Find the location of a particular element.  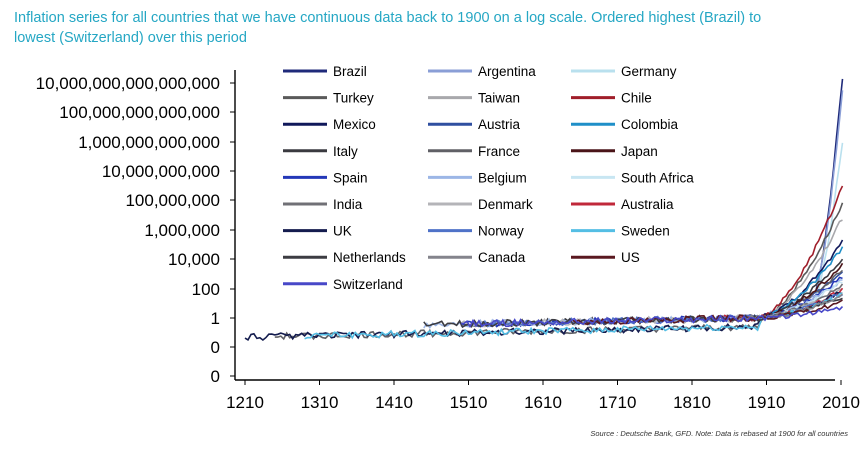

x-tick-label: 2010 is located at coordinates (841, 402).